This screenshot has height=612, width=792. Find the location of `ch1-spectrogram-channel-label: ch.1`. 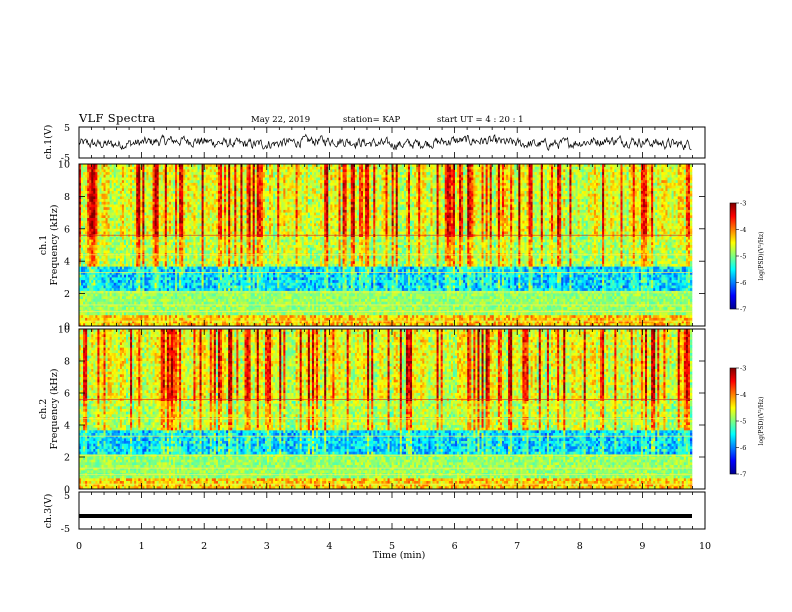

ch1-spectrogram-channel-label: ch.1 is located at coordinates (43, 245).